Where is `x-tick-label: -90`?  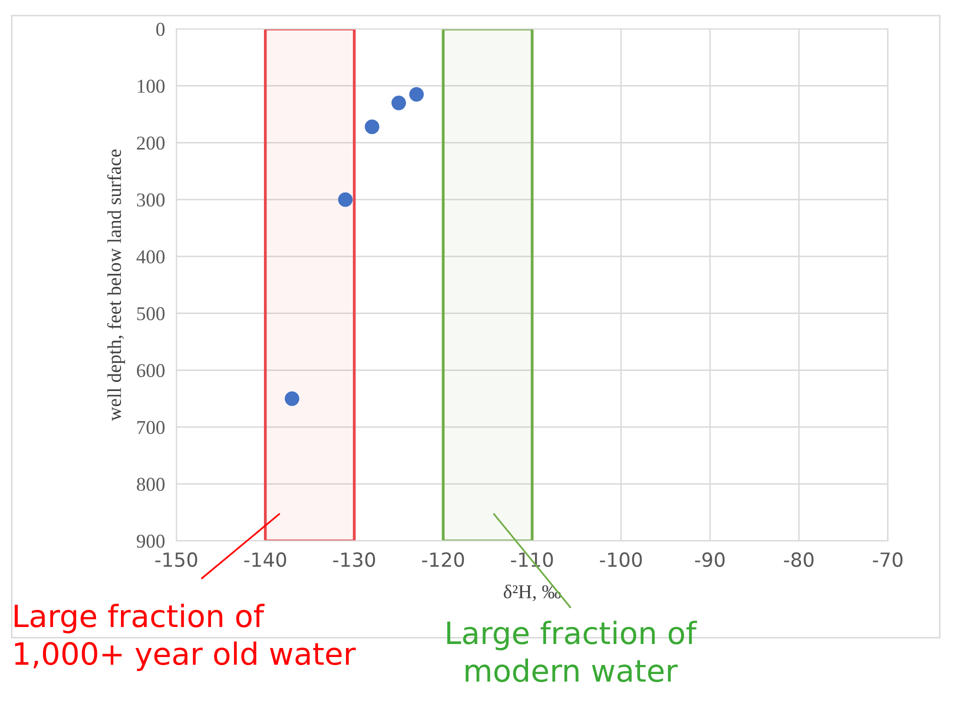 x-tick-label: -90 is located at coordinates (710, 560).